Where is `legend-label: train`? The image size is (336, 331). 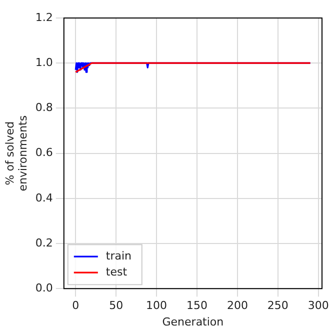
legend-label: train is located at coordinates (119, 255).